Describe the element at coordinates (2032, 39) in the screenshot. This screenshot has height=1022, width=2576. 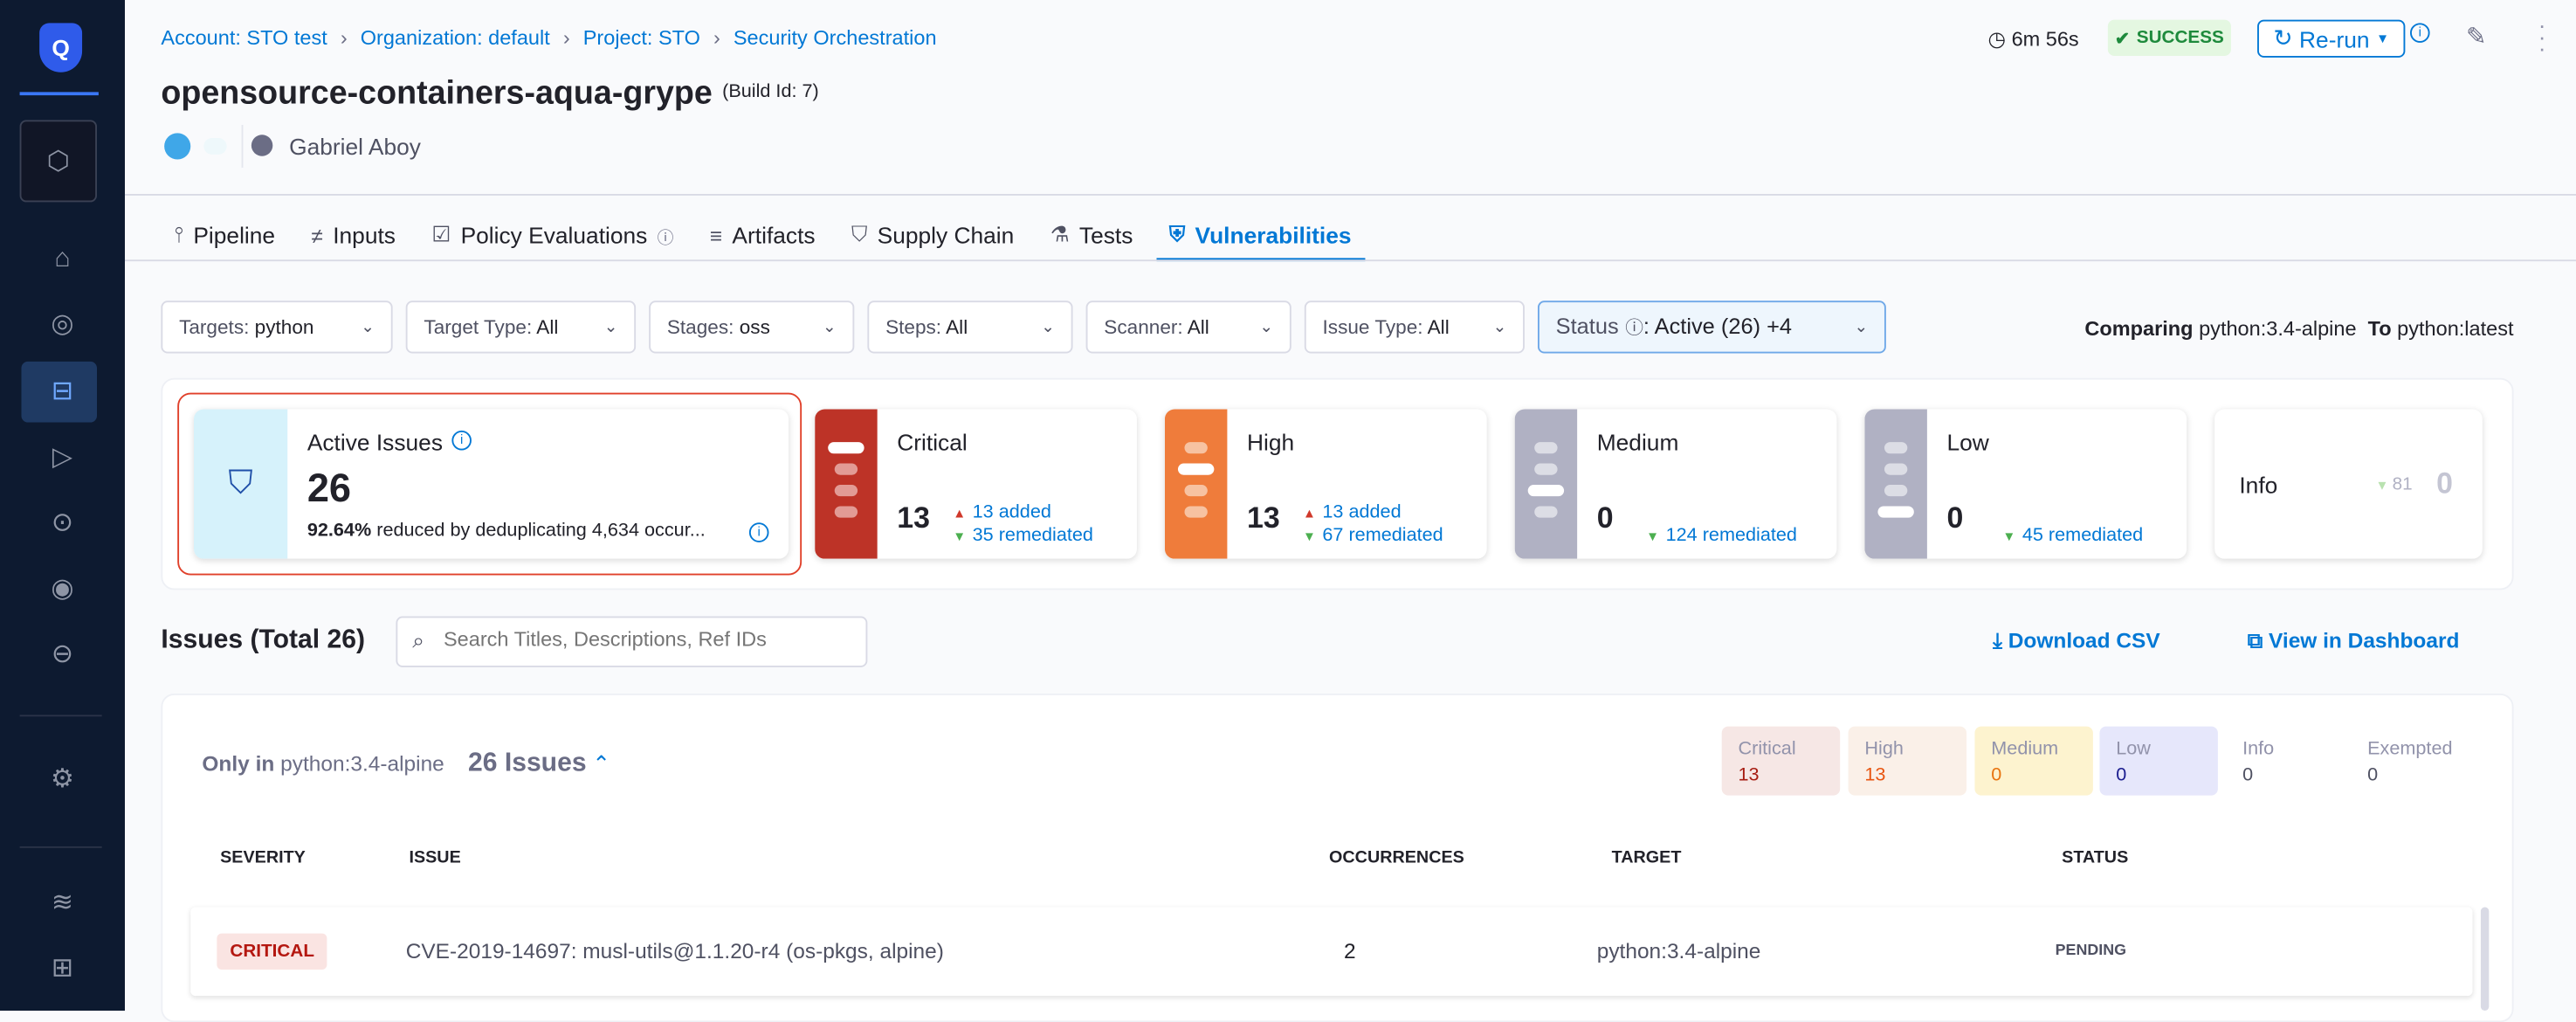
I see `duration: ◷ 6m 56s` at that location.